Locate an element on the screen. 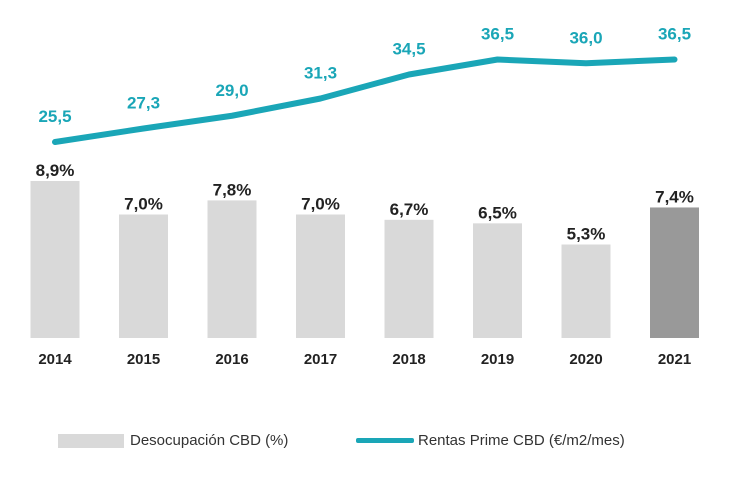 This screenshot has width=750, height=480. bar-2015 is located at coordinates (143, 276).